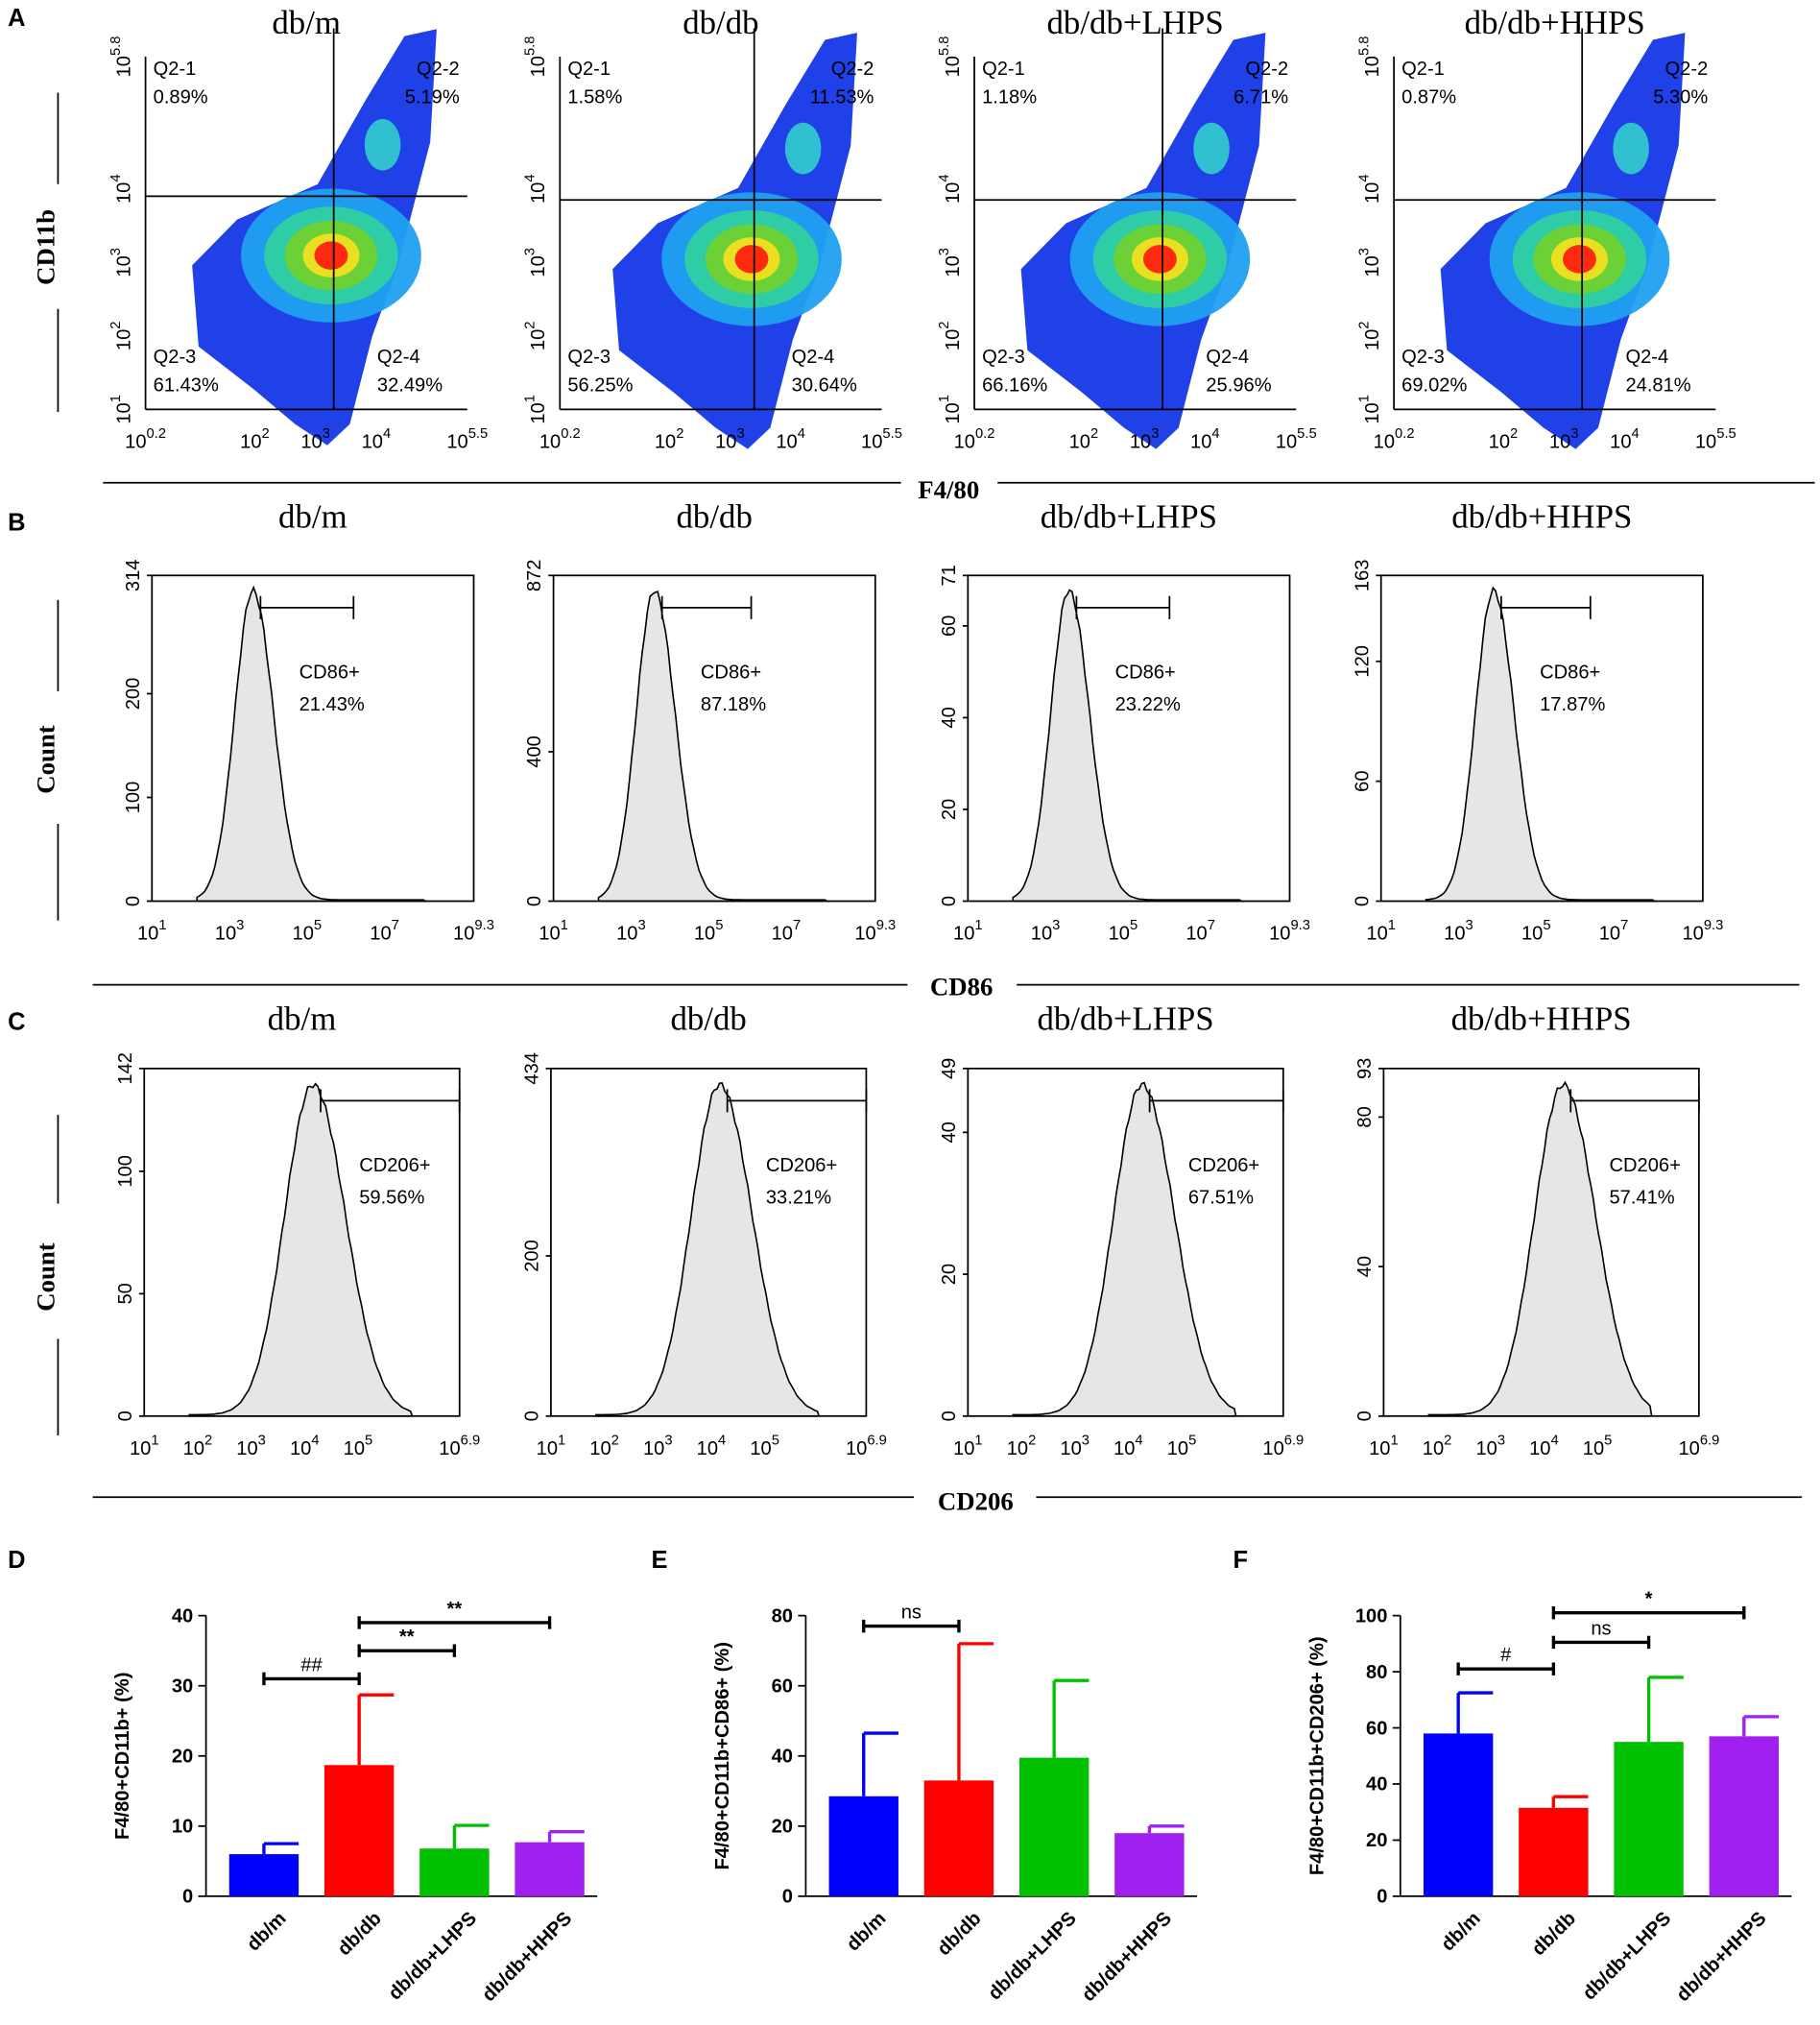  Describe the element at coordinates (126, 1293) in the screenshot. I see `tick-label: 50` at that location.